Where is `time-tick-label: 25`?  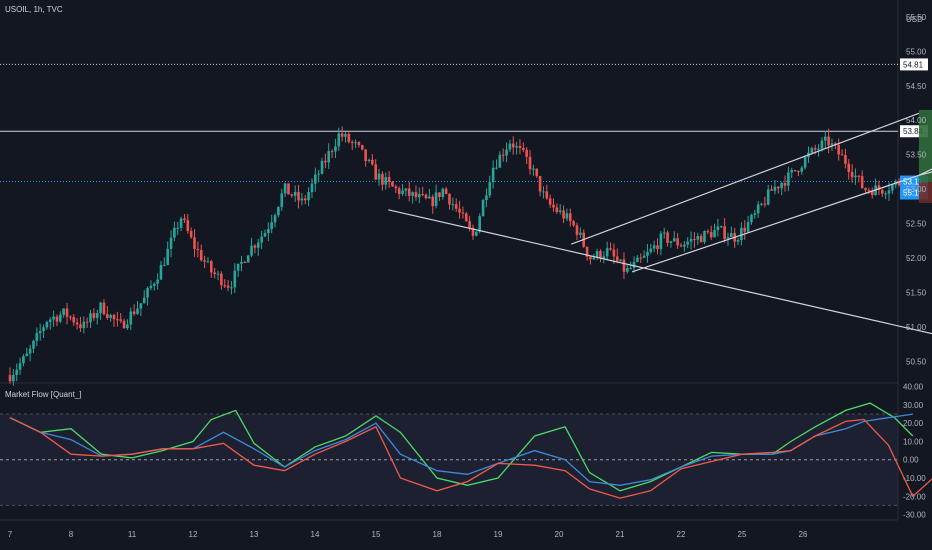
time-tick-label: 25 is located at coordinates (742, 534).